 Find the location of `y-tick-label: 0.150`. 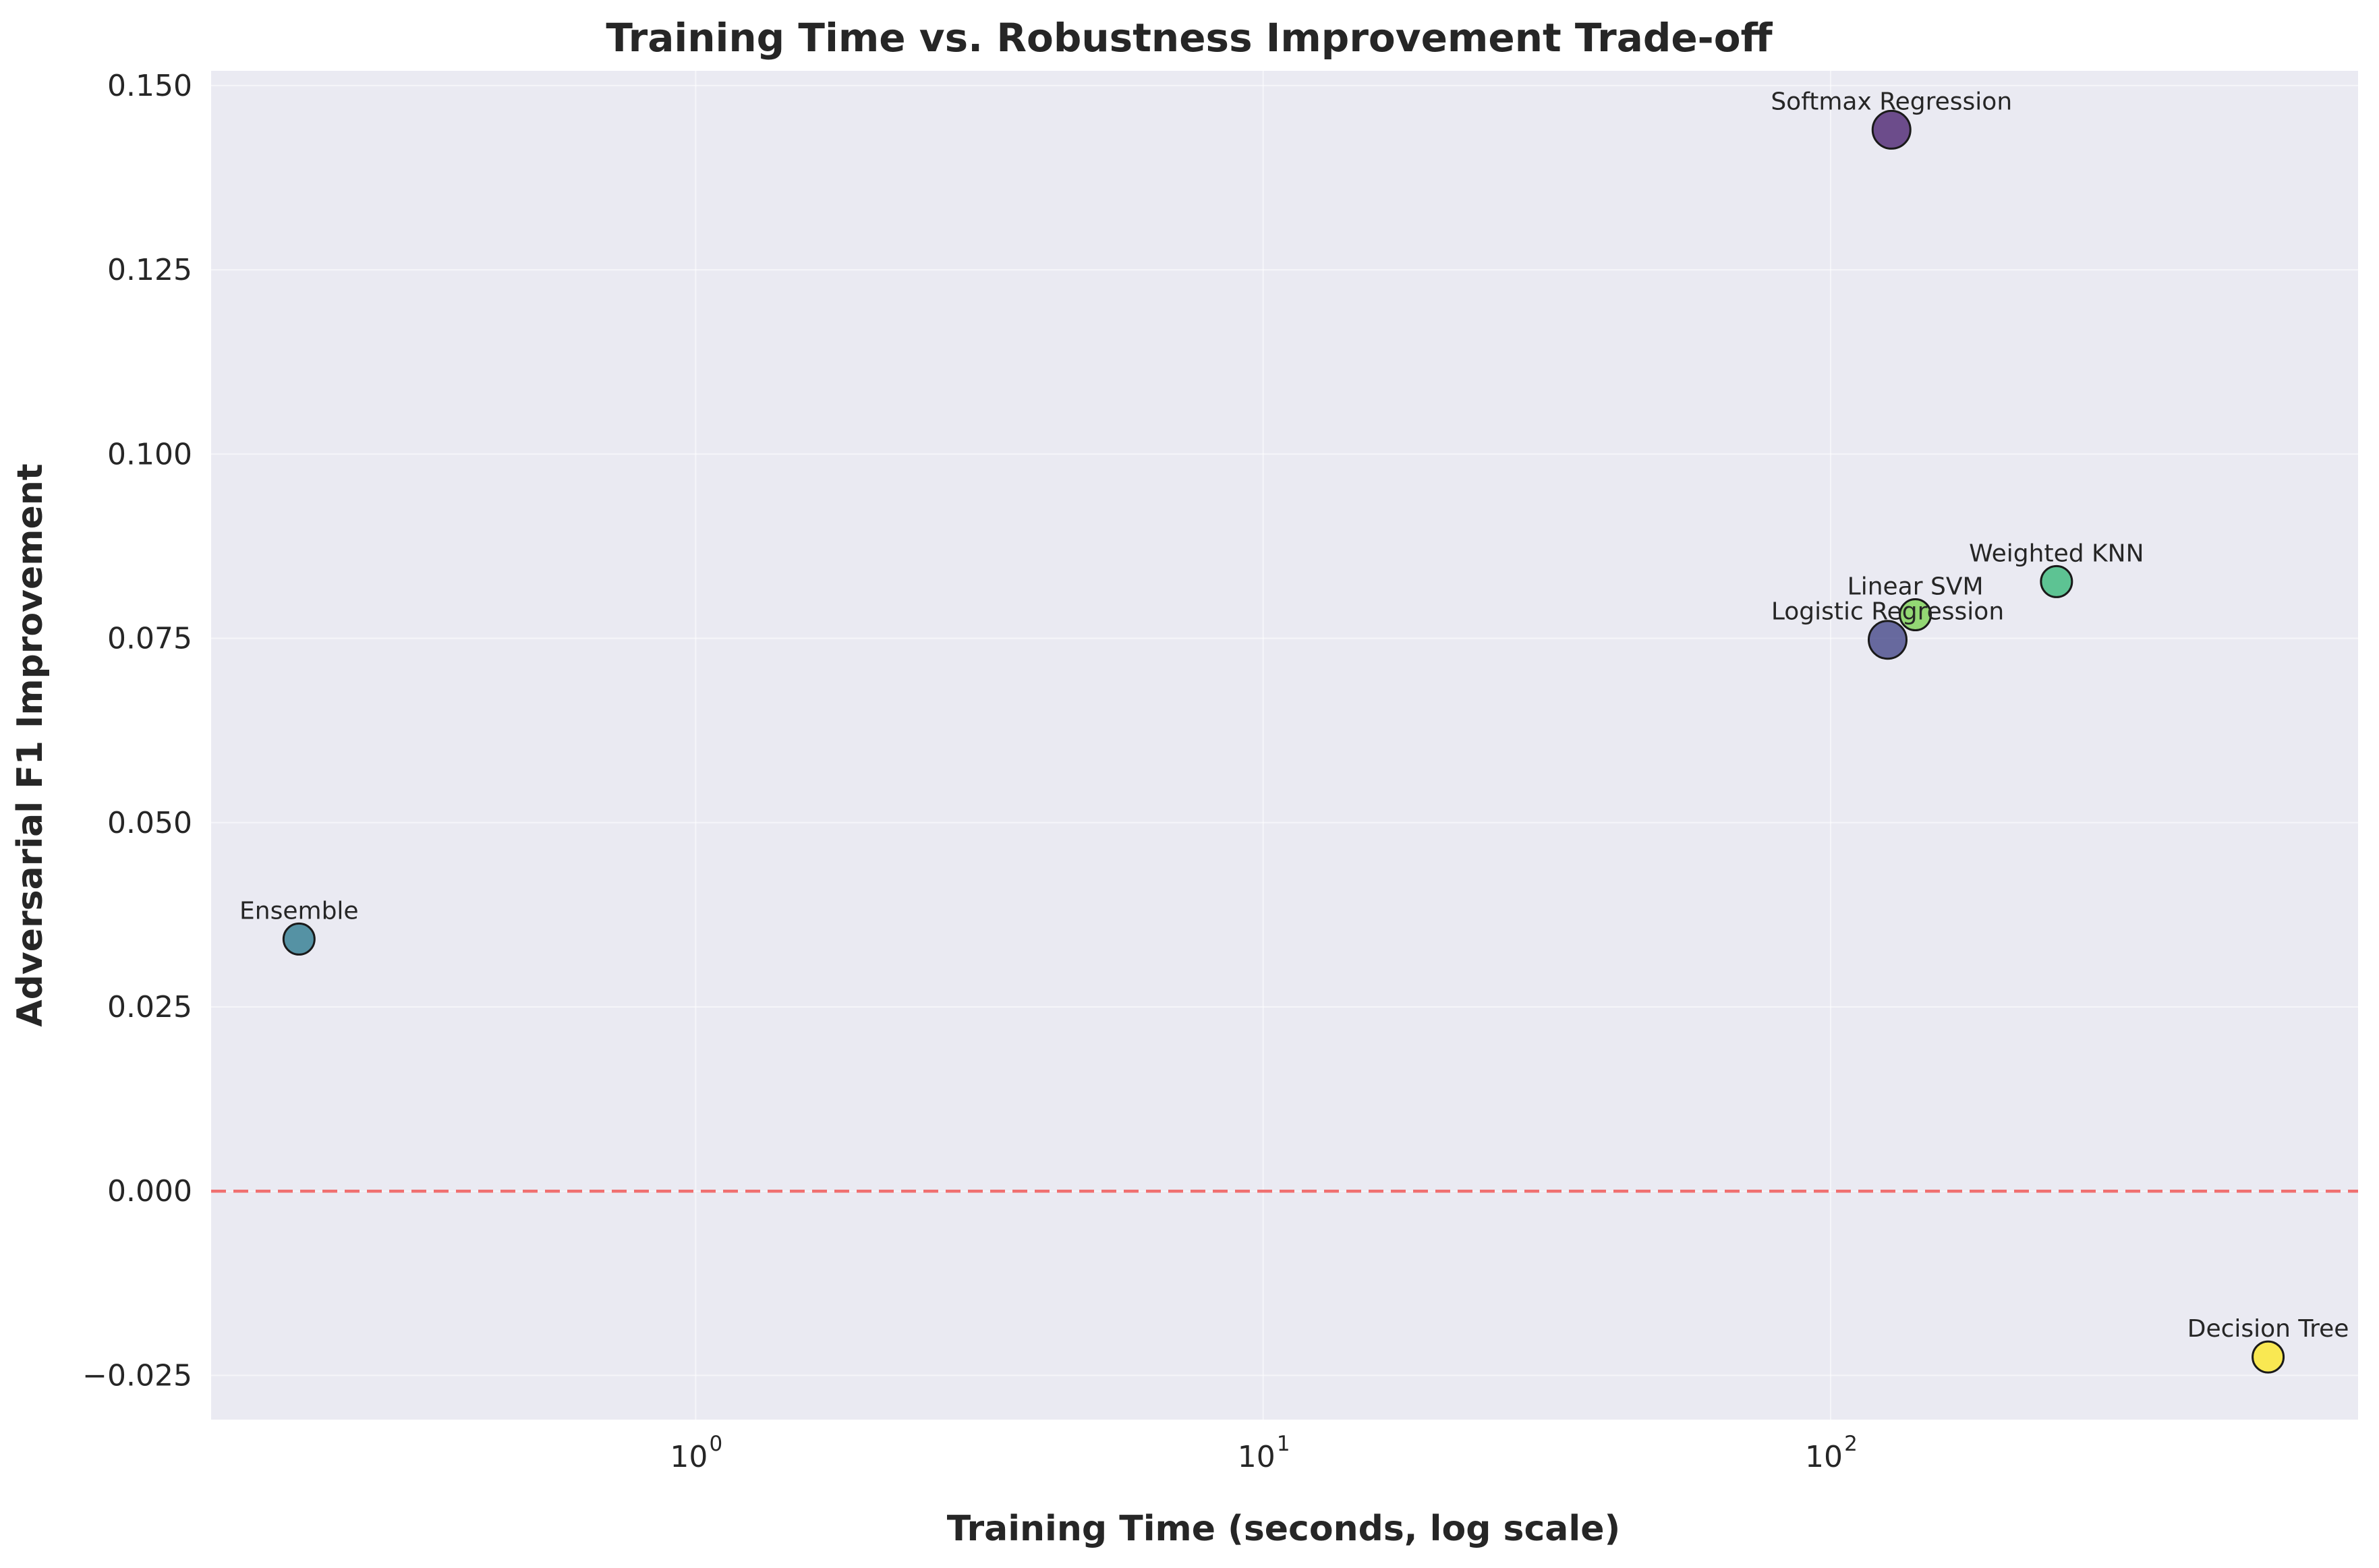

y-tick-label: 0.150 is located at coordinates (149, 86).